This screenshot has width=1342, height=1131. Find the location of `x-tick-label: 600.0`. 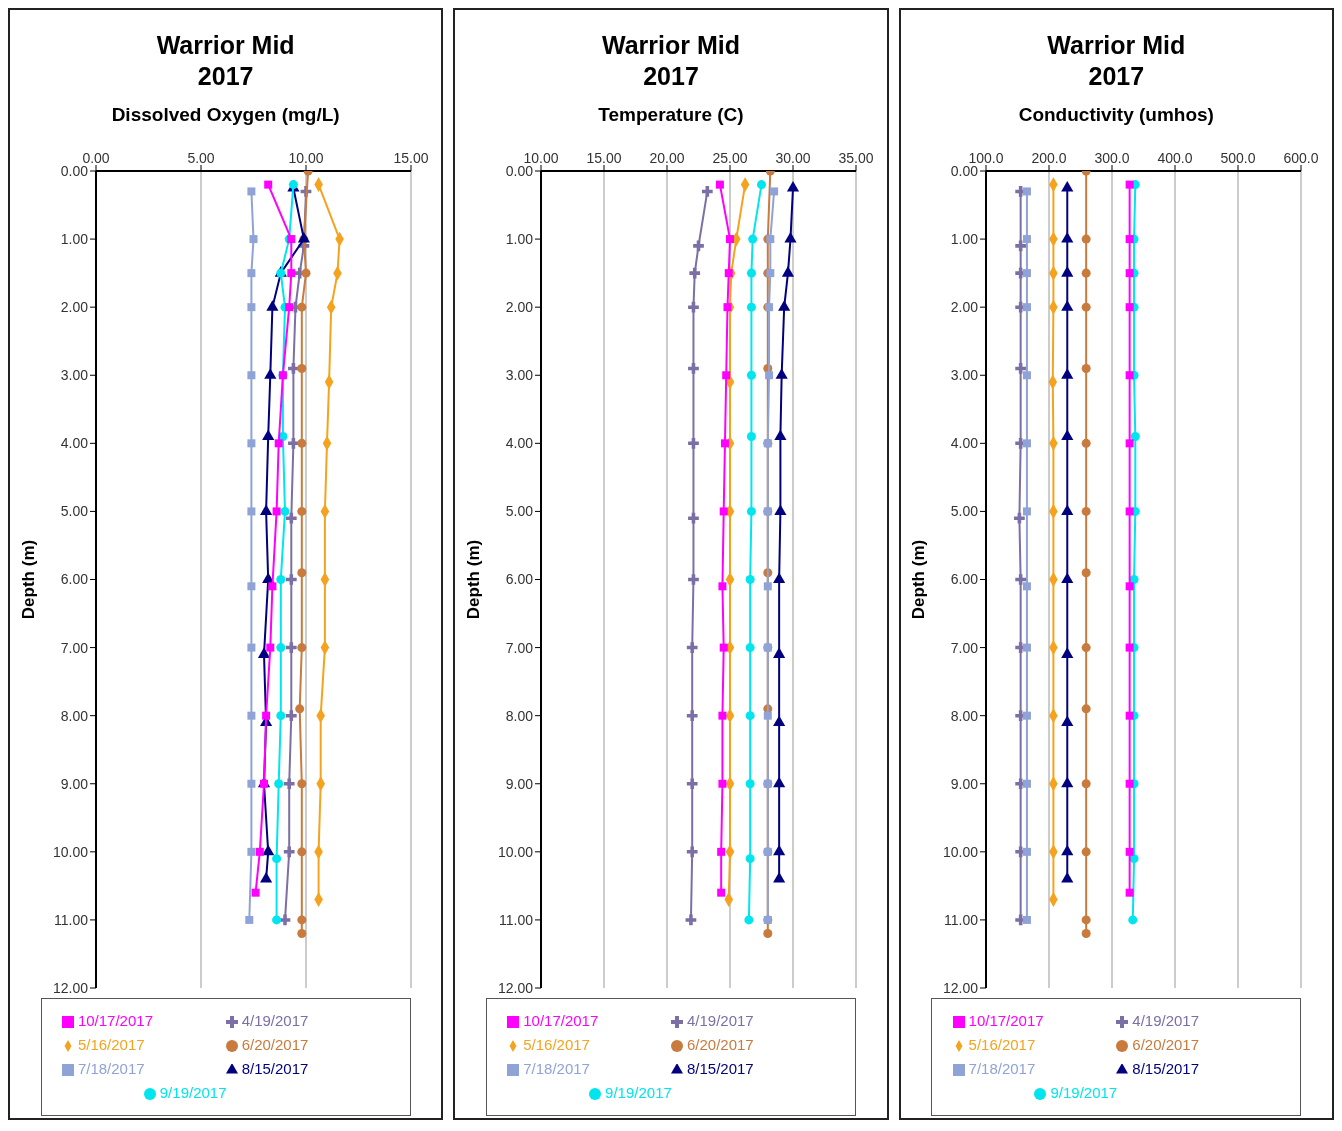

x-tick-label: 600.0 is located at coordinates (1301, 158).